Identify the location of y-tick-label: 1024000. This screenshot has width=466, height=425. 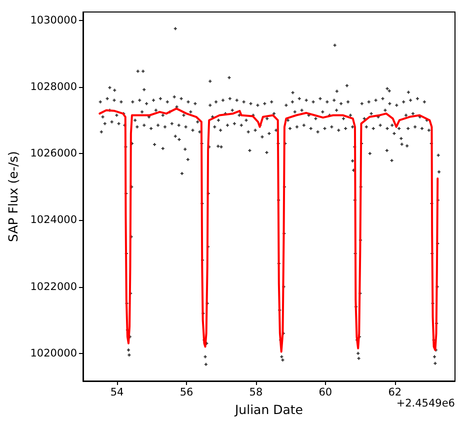
(53, 220).